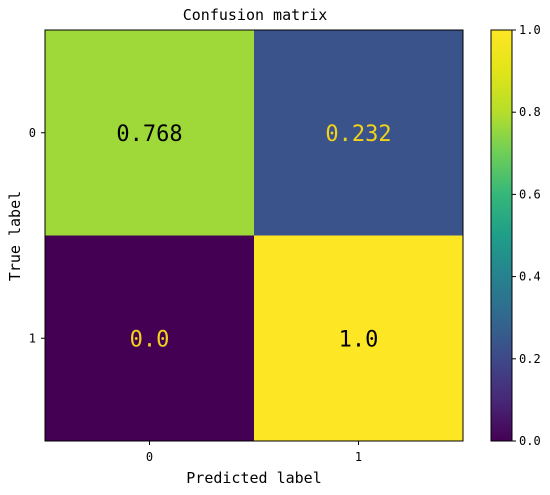 This screenshot has height=495, width=550. I want to click on y-axis-label: True label, so click(15, 236).